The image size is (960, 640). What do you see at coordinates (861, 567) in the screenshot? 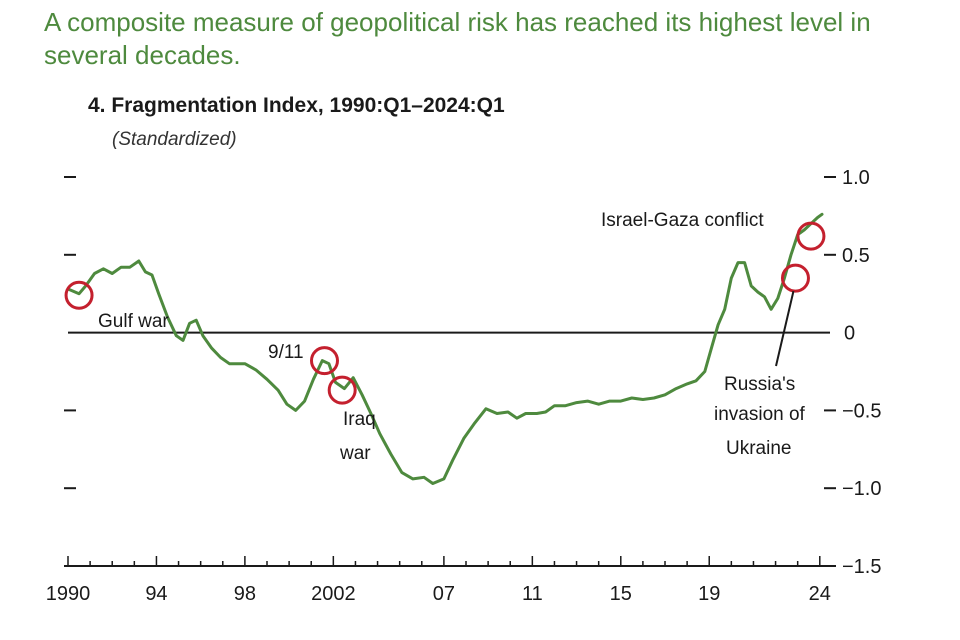
I see `y-tick-label: −1.5` at bounding box center [861, 567].